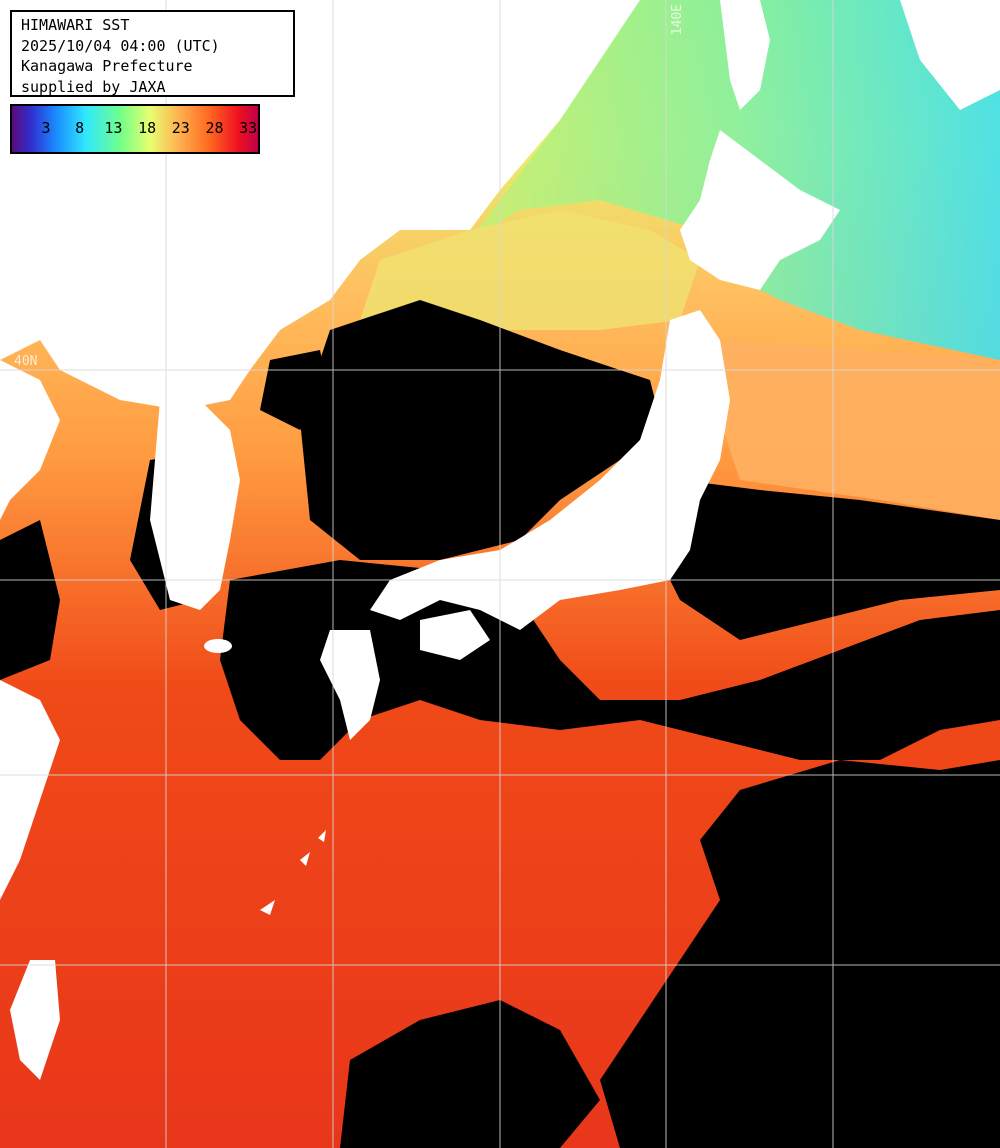 Image resolution: width=1000 pixels, height=1148 pixels. What do you see at coordinates (180, 128) in the screenshot?
I see `colorbar-tick: 23` at bounding box center [180, 128].